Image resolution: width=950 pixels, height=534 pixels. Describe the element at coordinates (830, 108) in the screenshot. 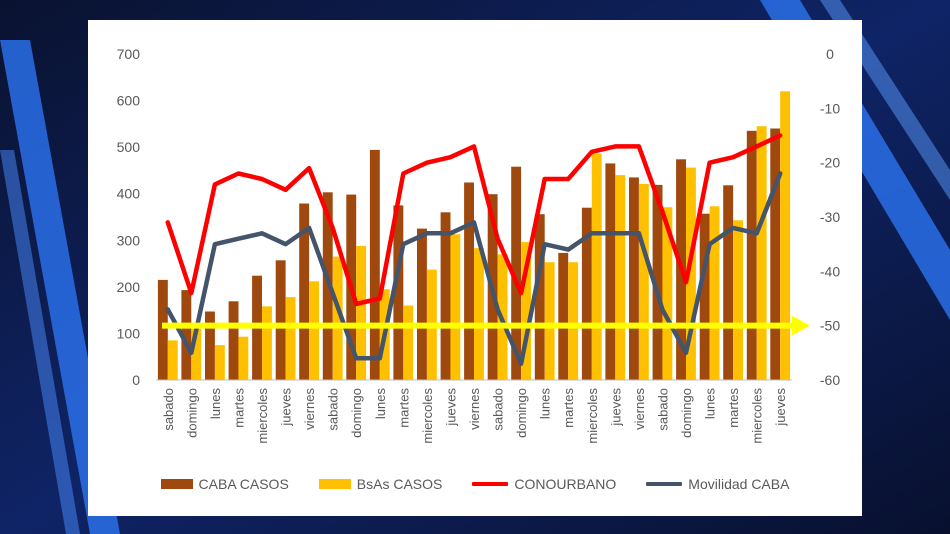

I see `y-right-tick-1: -10` at that location.